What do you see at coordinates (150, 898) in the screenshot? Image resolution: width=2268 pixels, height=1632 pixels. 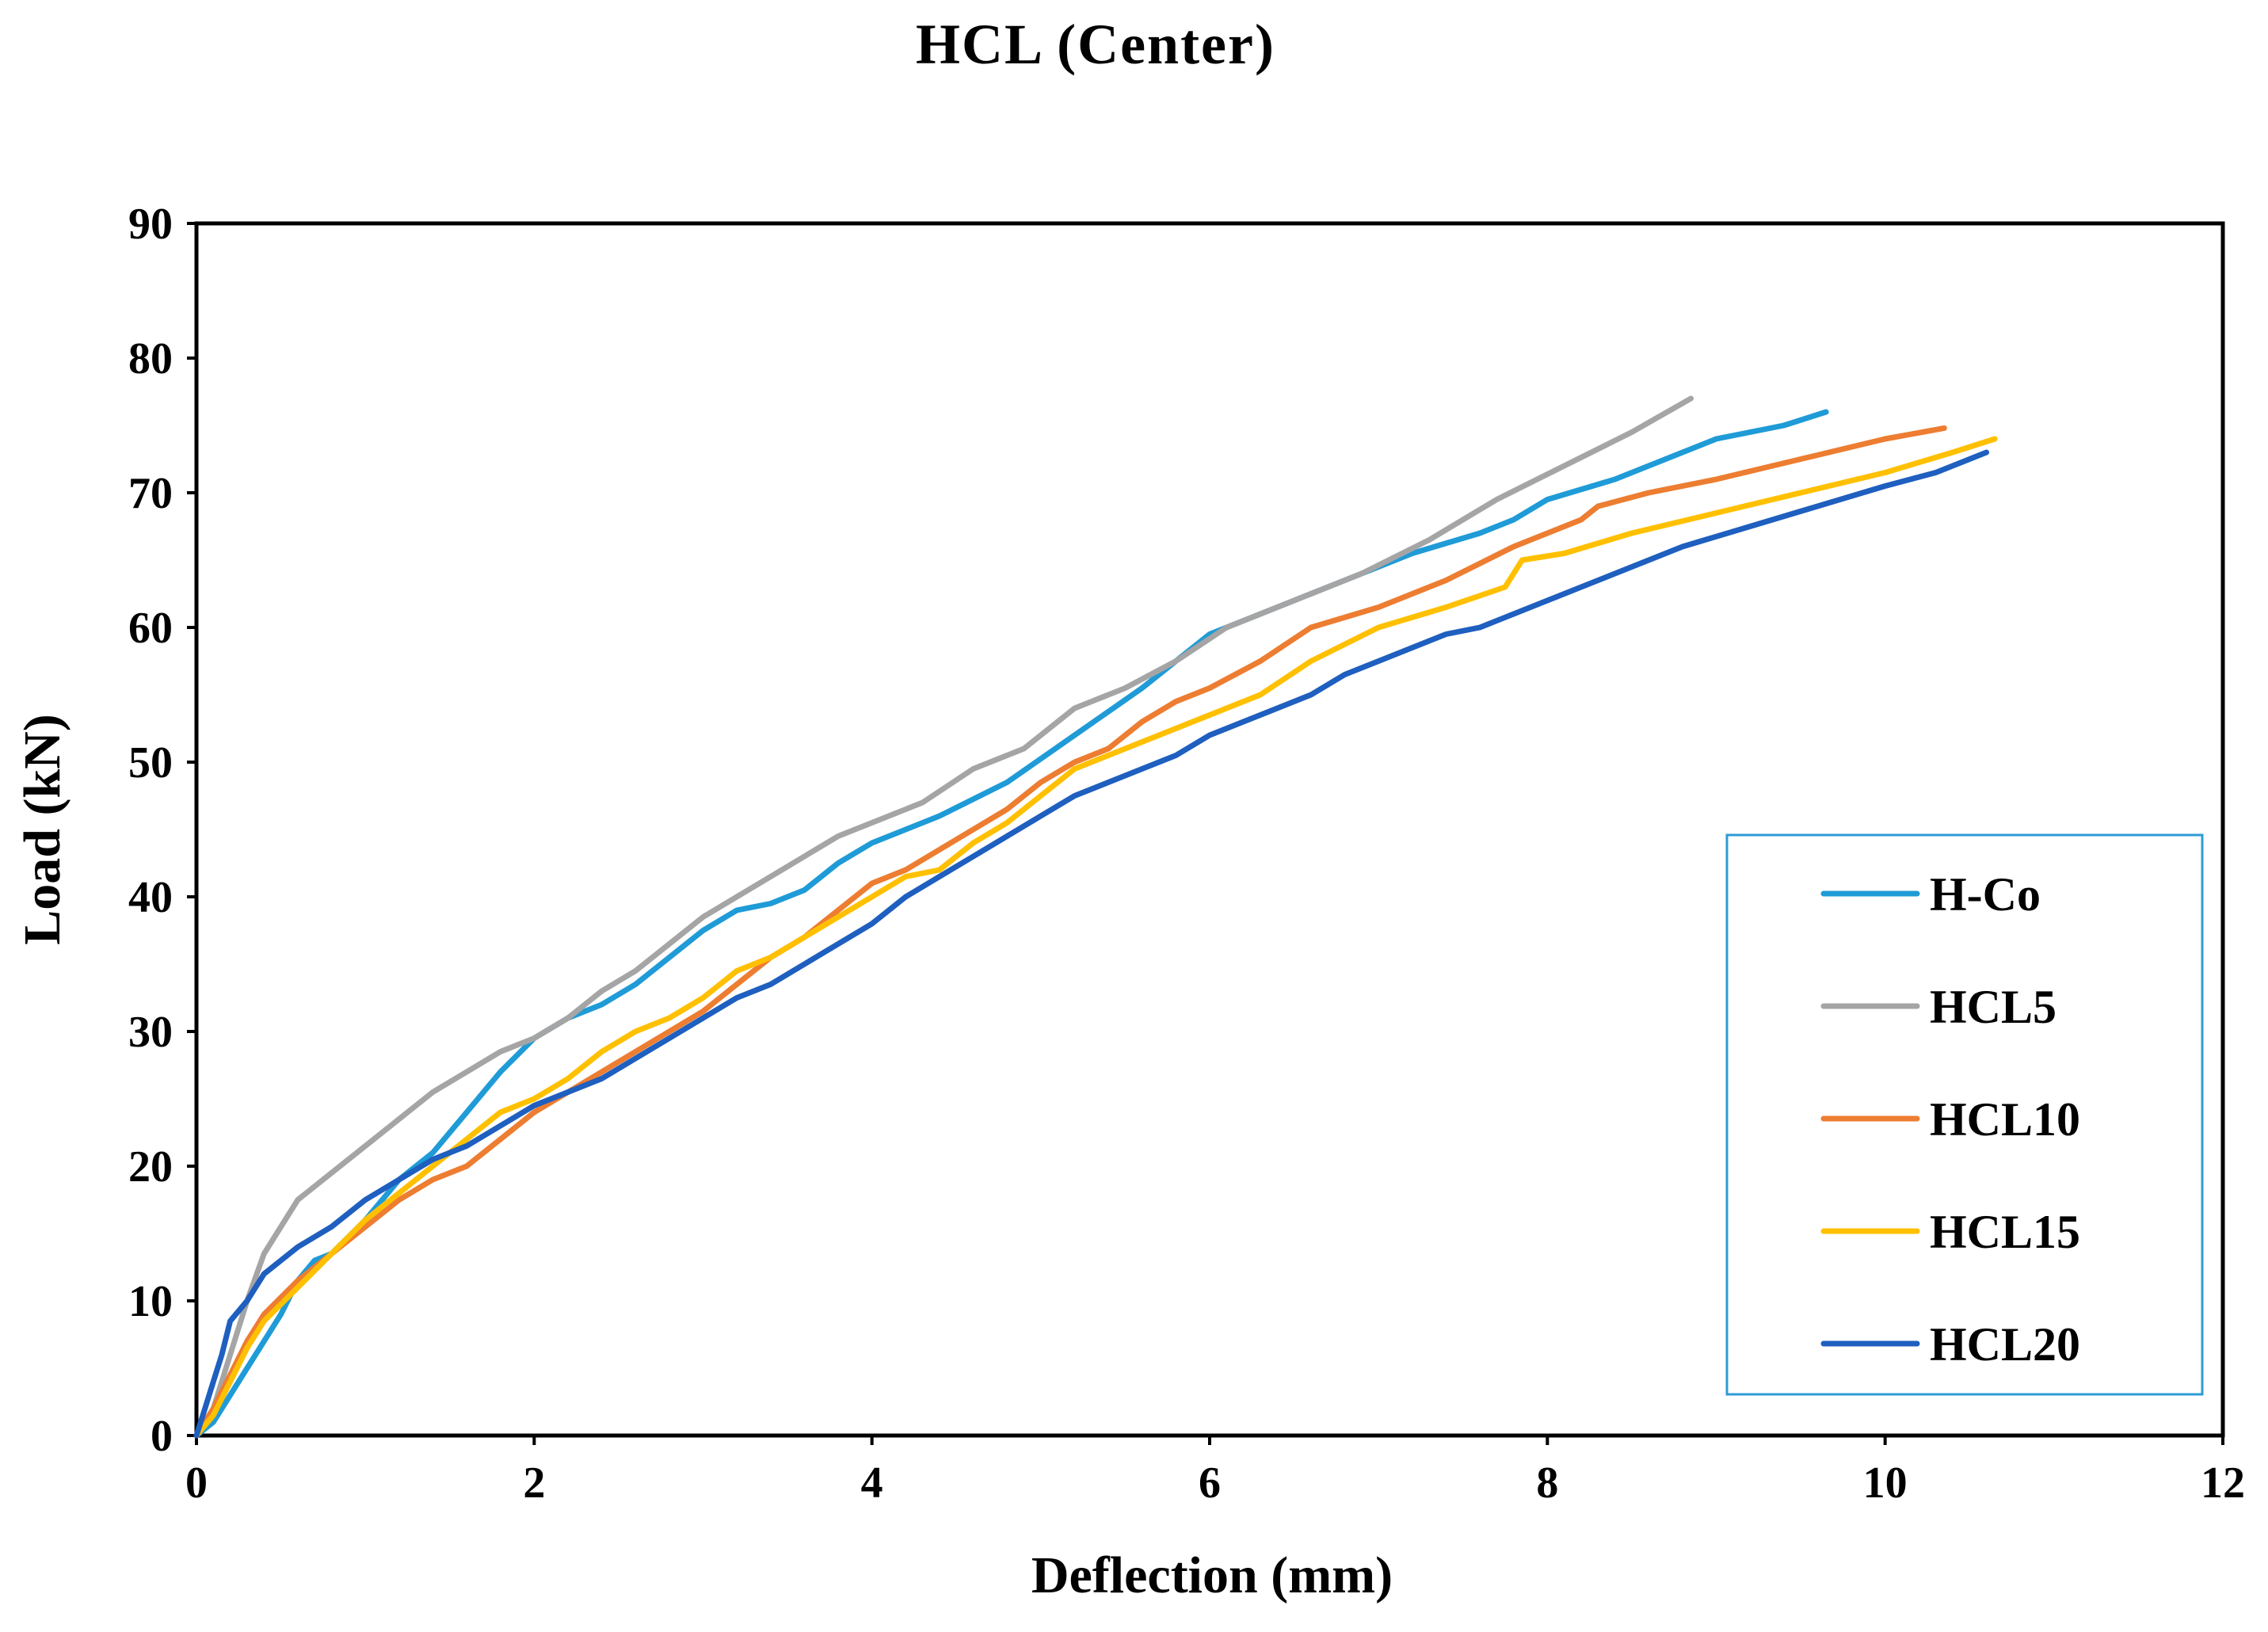 I see `y-tick-label: 40` at bounding box center [150, 898].